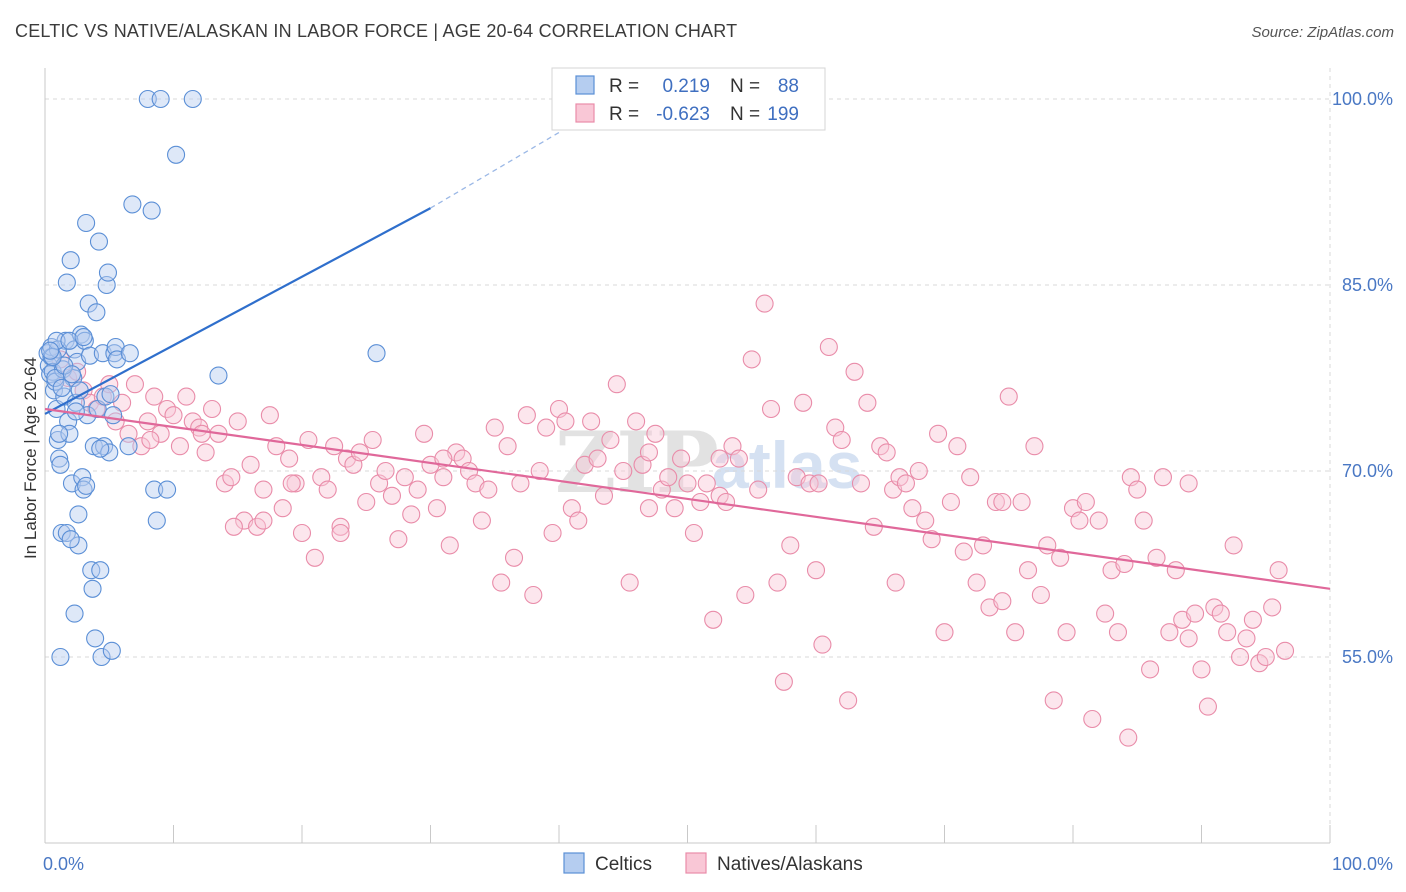  What do you see at coordinates (624, 86) in the screenshot?
I see `celtics-r-label: R =` at bounding box center [624, 86].